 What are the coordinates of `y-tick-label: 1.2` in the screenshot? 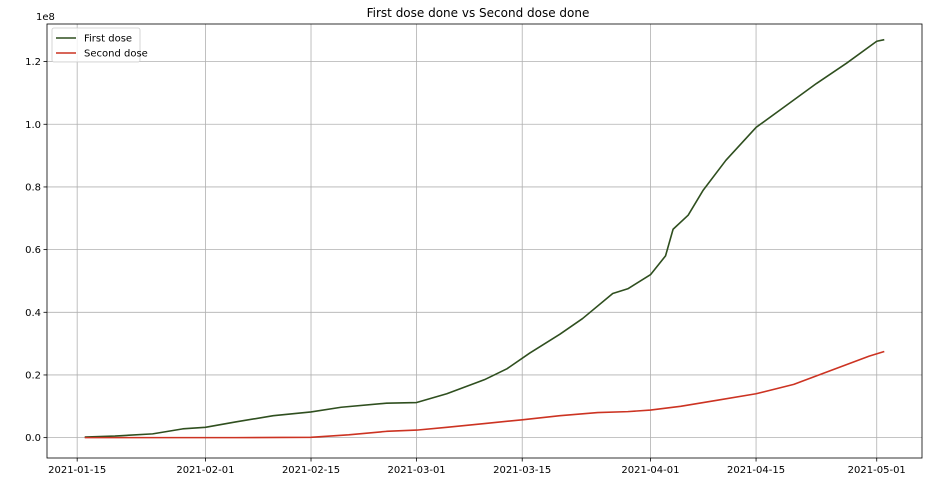 It's located at (33, 62).